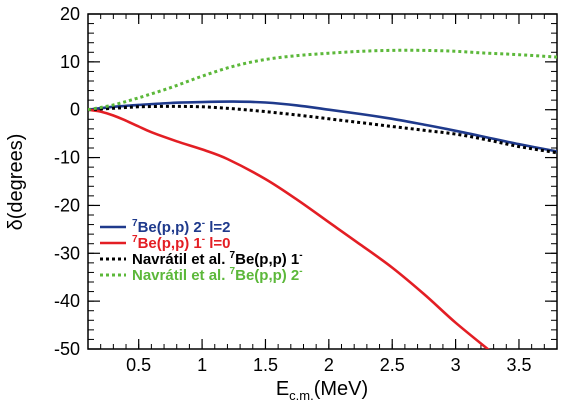 This screenshot has width=564, height=404. I want to click on y-tick-label: 10, so click(70, 62).